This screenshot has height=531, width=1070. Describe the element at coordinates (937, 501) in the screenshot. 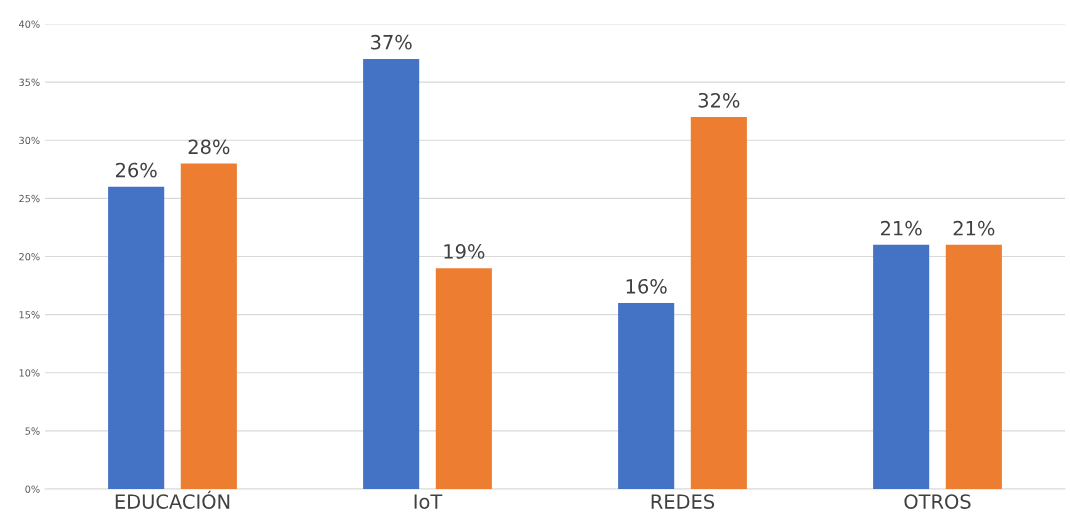

I see `x-tick-label: OTROS` at that location.